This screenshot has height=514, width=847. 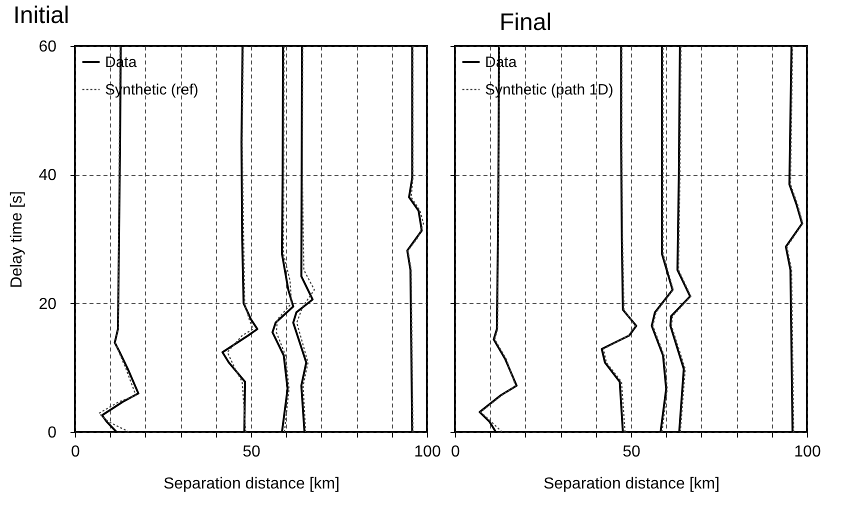 What do you see at coordinates (526, 22) in the screenshot?
I see `chart-title: Final` at bounding box center [526, 22].